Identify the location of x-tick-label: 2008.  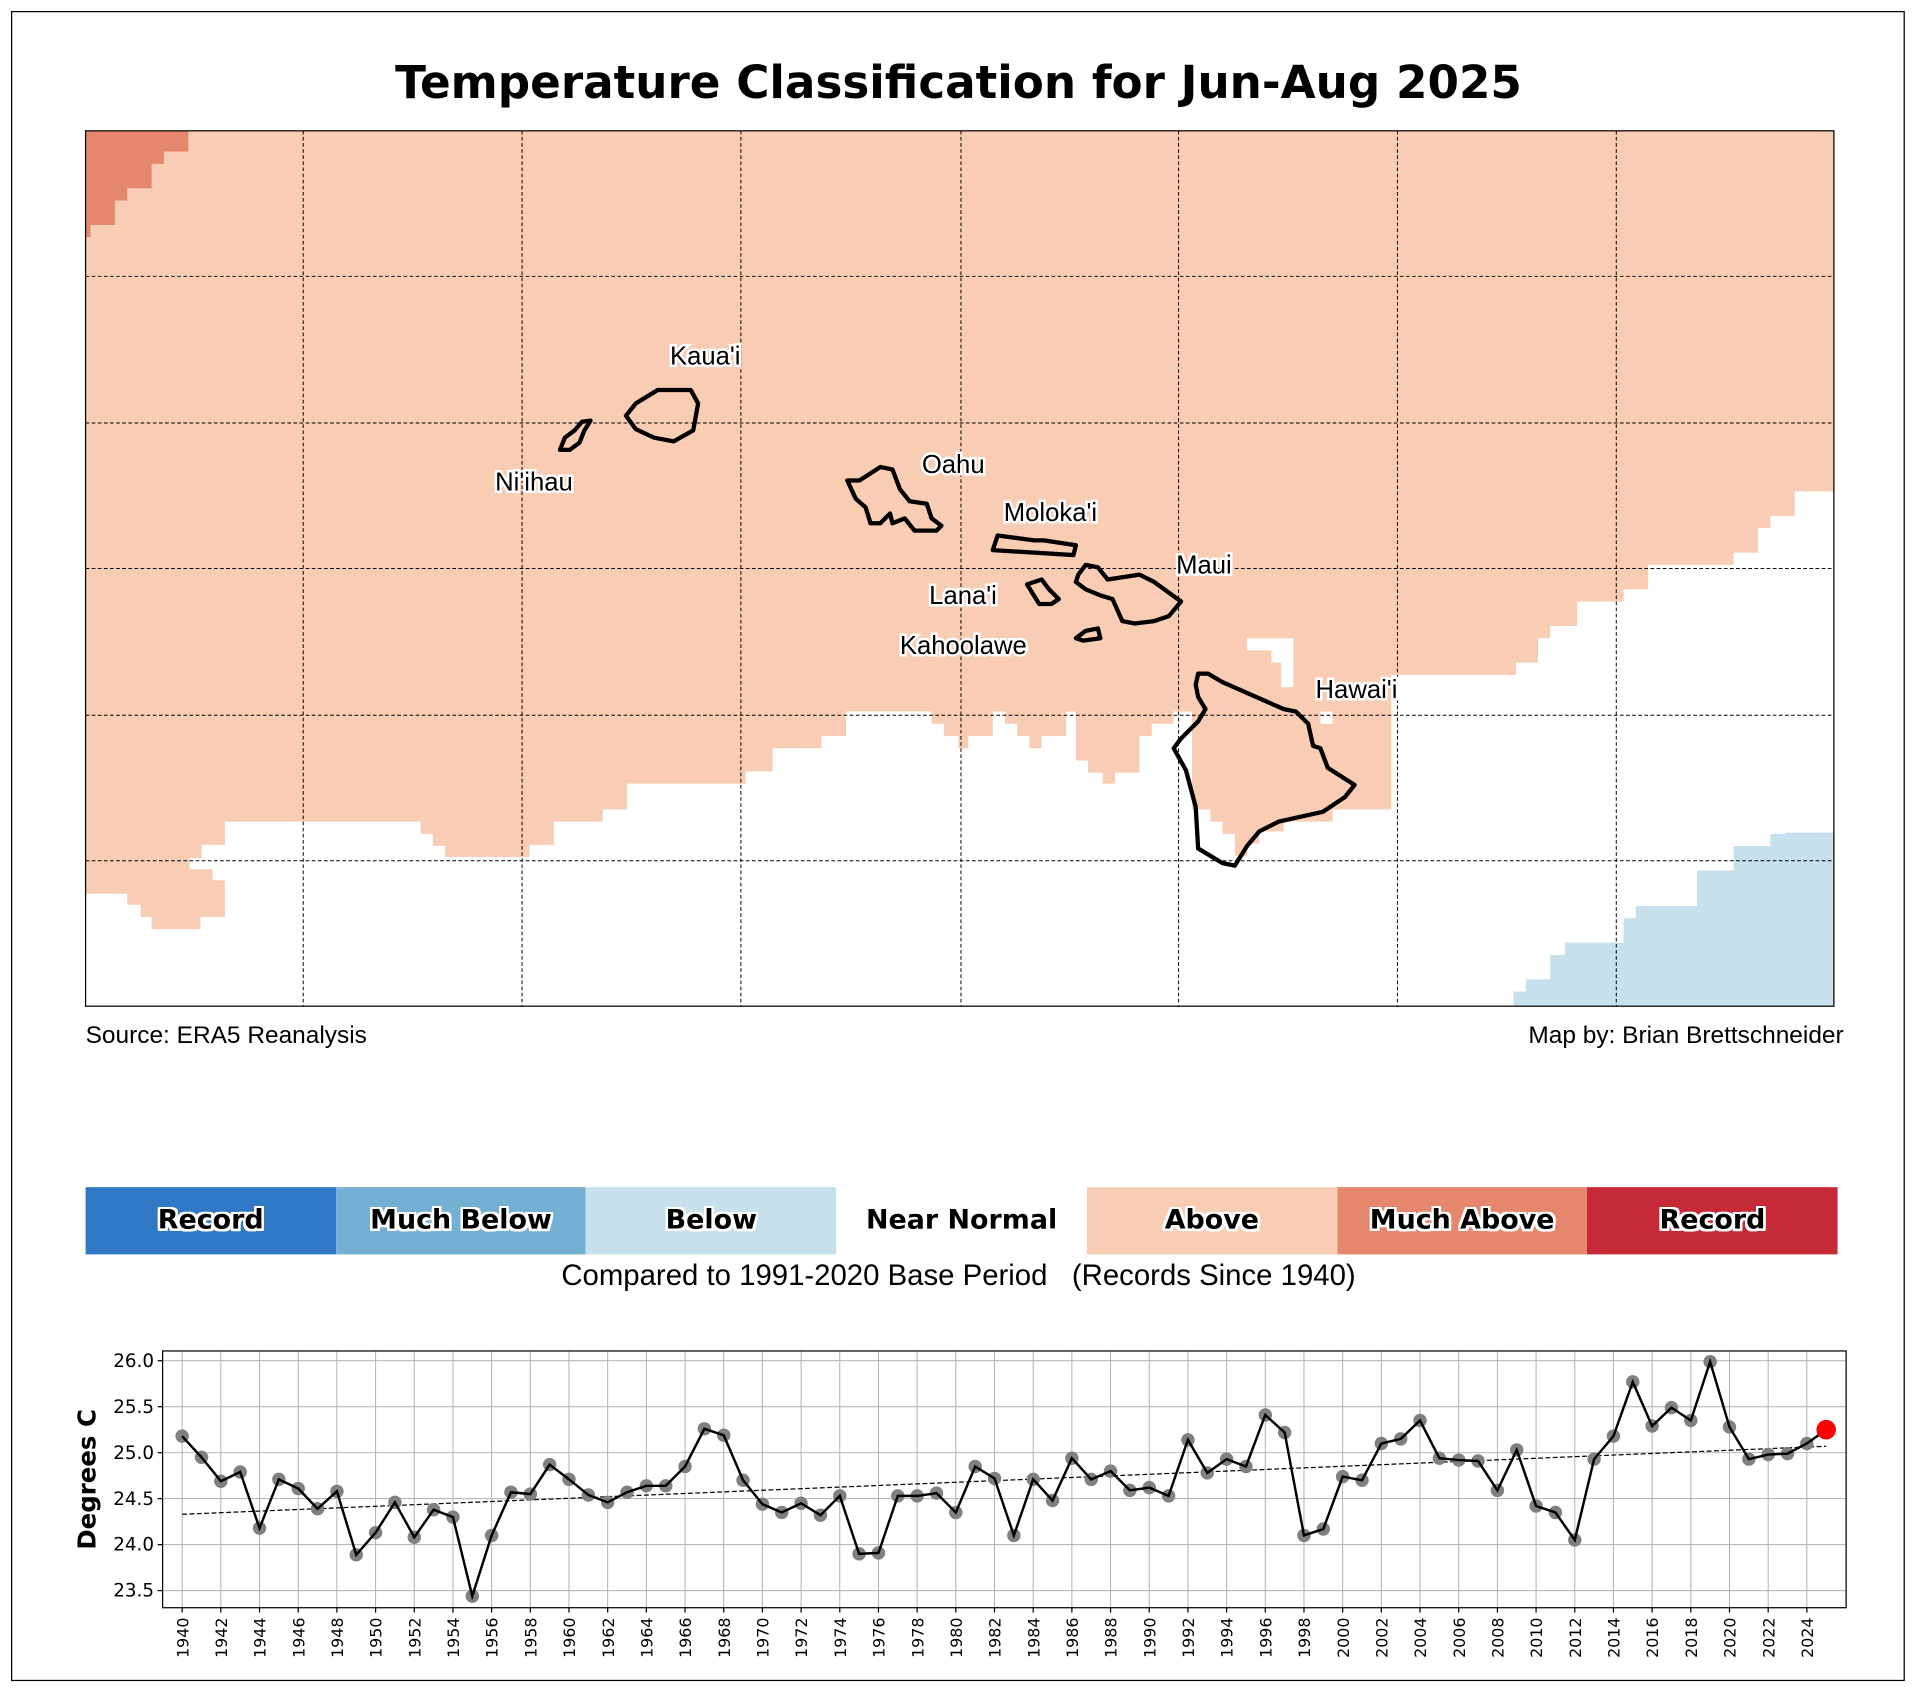
(1498, 1637).